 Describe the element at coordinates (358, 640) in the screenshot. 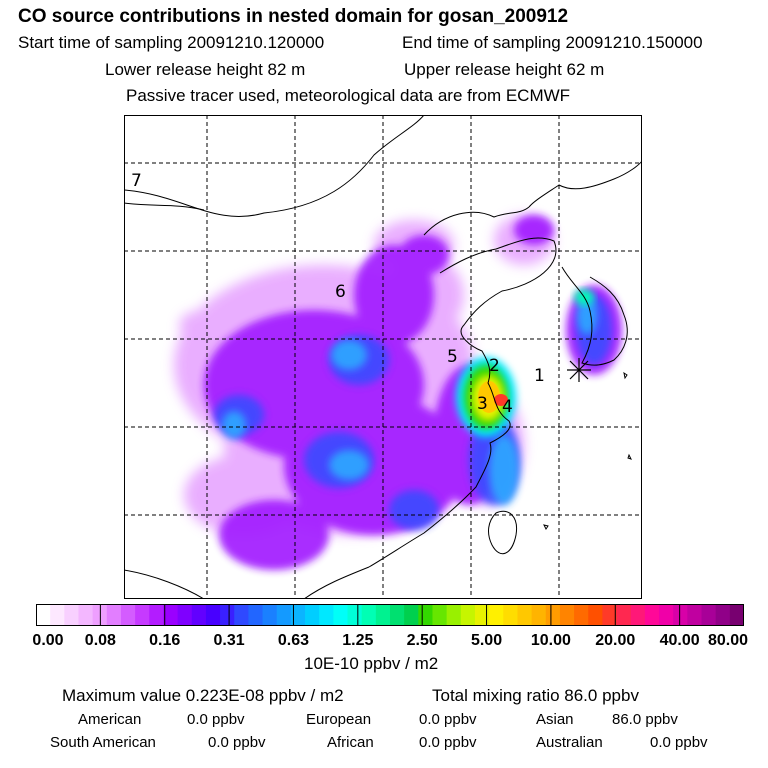

I see `colorbar-tick-label: 1.25` at that location.